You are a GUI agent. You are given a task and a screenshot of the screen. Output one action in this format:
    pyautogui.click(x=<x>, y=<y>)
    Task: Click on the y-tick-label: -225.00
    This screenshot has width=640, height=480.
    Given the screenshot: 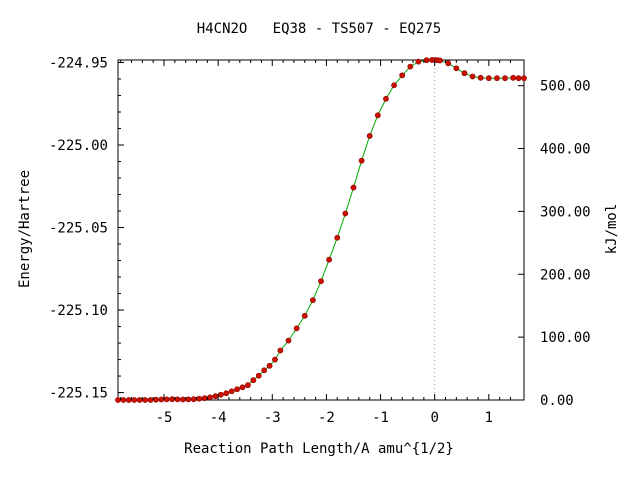 What is the action you would take?
    pyautogui.click(x=78, y=146)
    